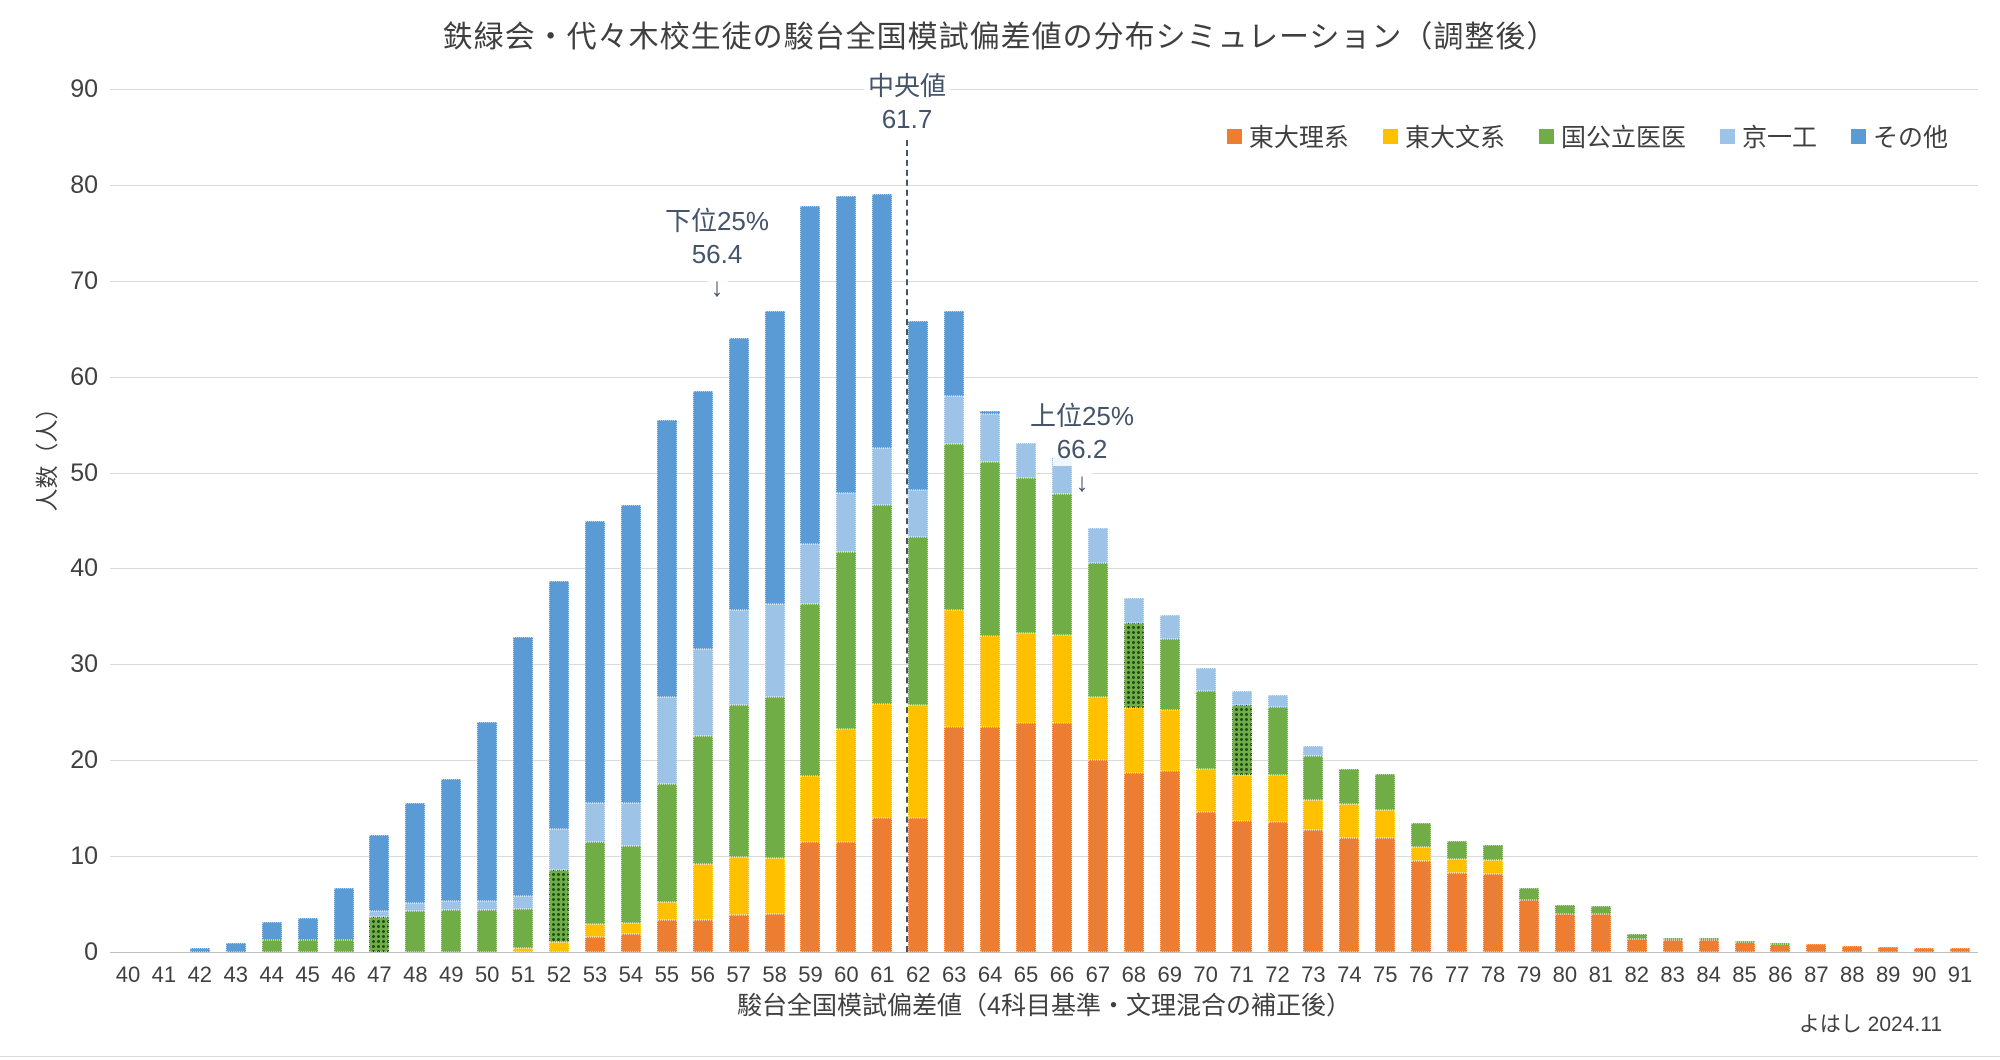 The width and height of the screenshot is (2000, 1060). Describe the element at coordinates (907, 86) in the screenshot. I see `median-label: 中央値` at that location.